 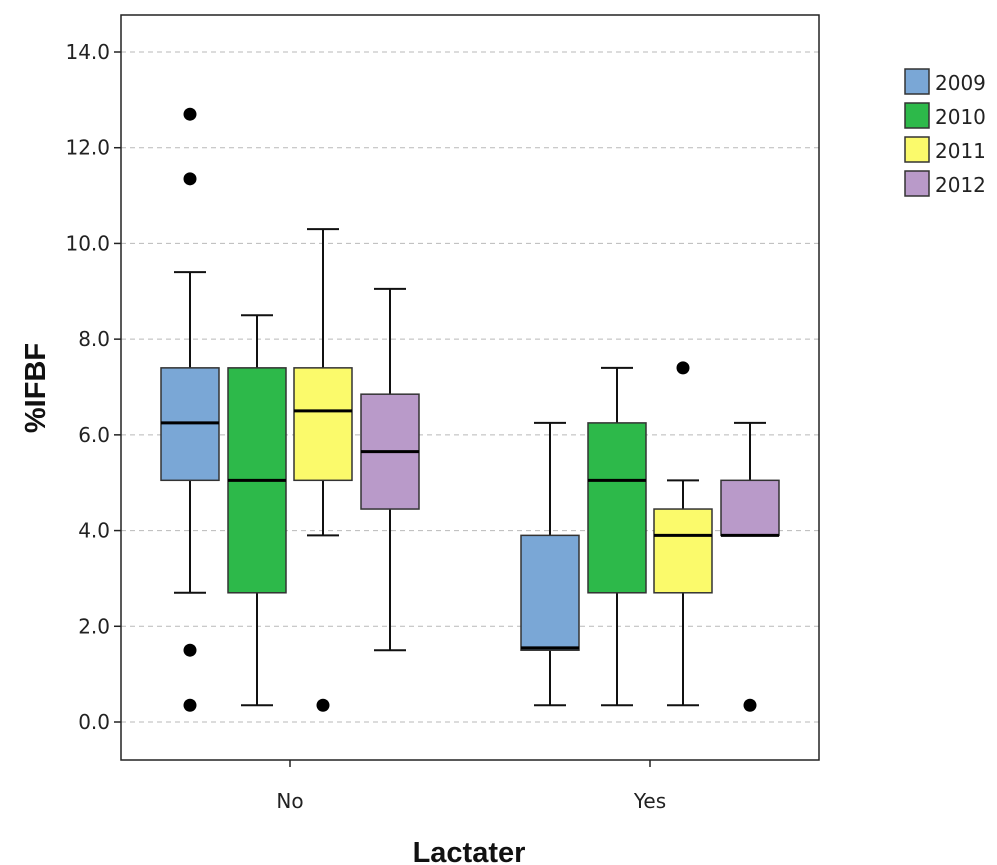 I want to click on y-tick-label: 6.0, so click(x=94, y=435).